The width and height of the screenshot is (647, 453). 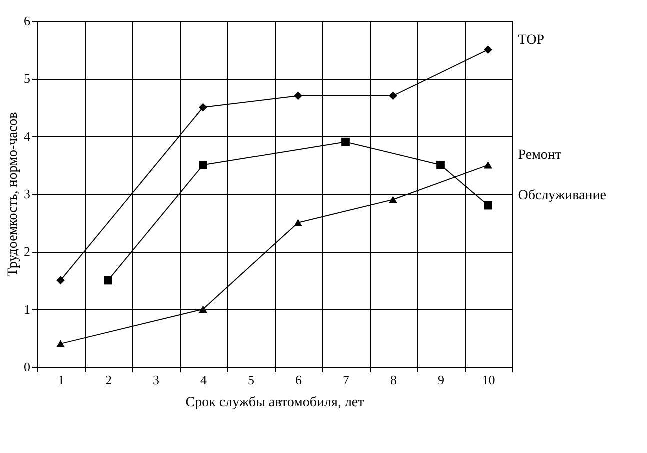 I want to click on x-tick-label: 5, so click(x=251, y=380).